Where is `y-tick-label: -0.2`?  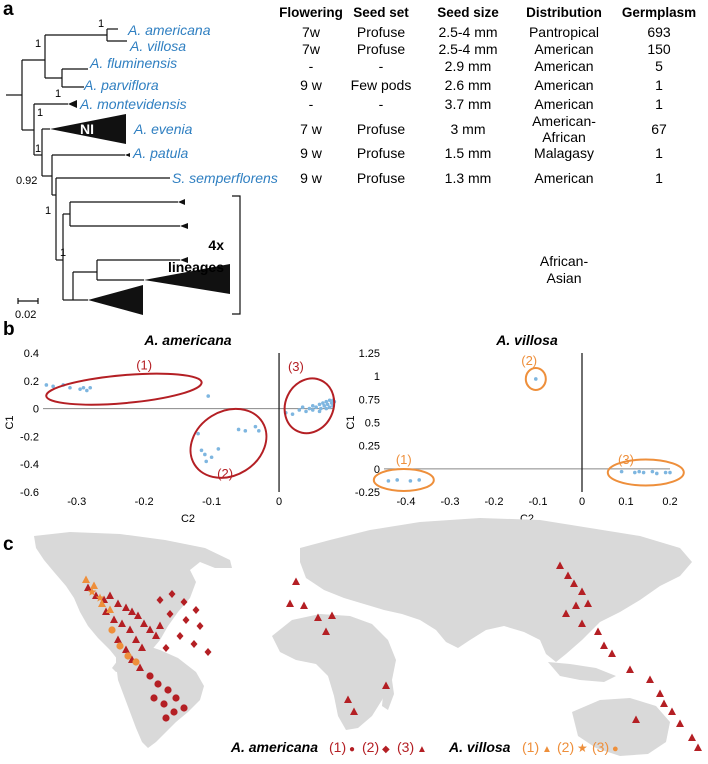 y-tick-label: -0.2 is located at coordinates (29, 437).